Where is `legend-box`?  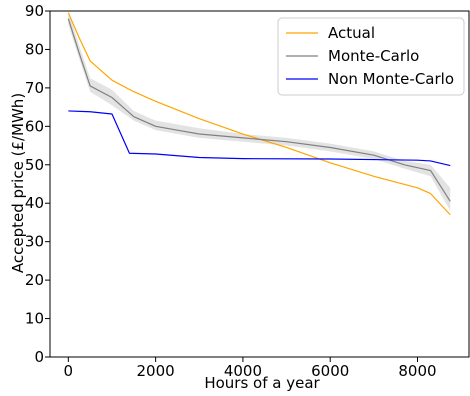 legend-box is located at coordinates (371, 56).